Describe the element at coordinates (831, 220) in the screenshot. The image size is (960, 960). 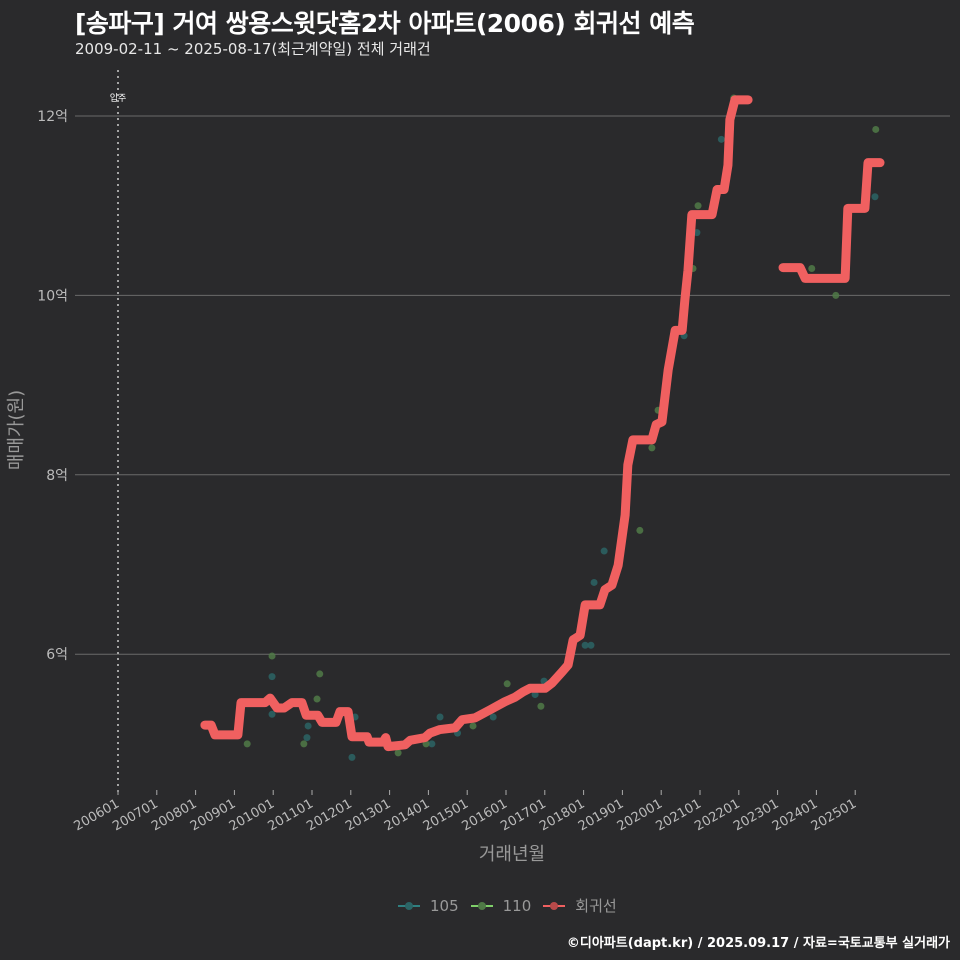
I see `regression-line` at that location.